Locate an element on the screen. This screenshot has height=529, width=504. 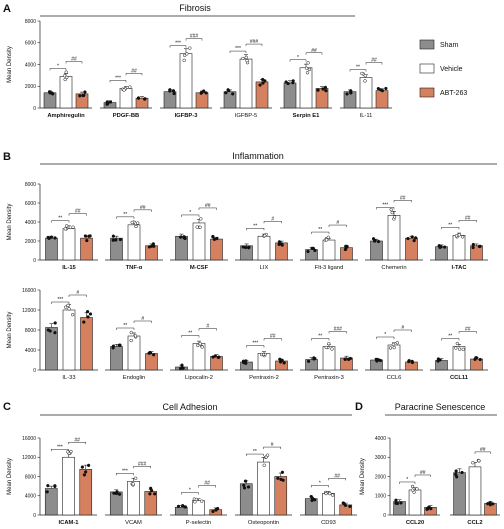
chart-d-y-tick-label: 3000 is located at coordinates (380, 458).